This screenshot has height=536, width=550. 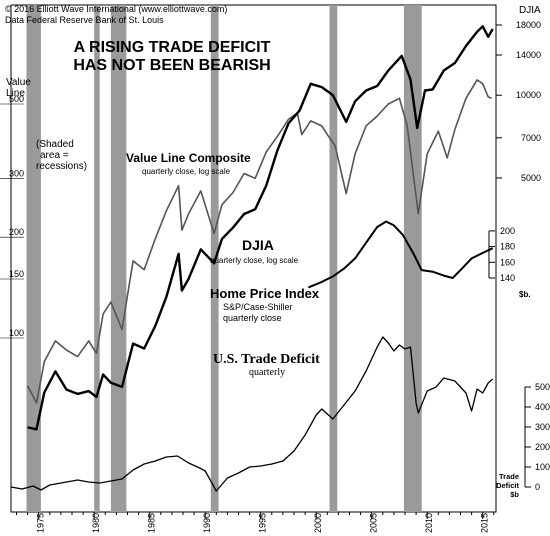 I want to click on home-price-note-line-1: S&P/Case-Shiller, so click(x=258, y=307).